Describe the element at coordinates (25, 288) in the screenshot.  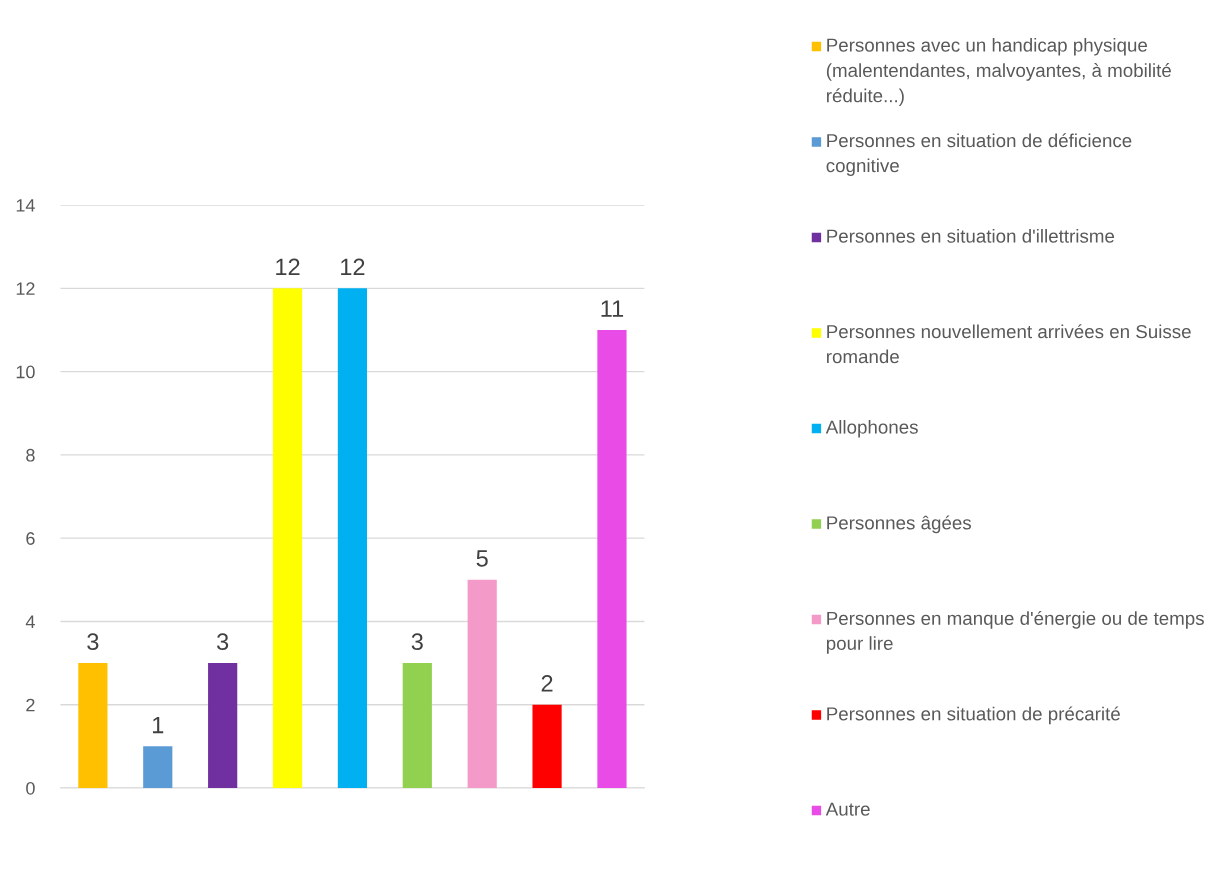
I see `y-tick-label: 12` at that location.